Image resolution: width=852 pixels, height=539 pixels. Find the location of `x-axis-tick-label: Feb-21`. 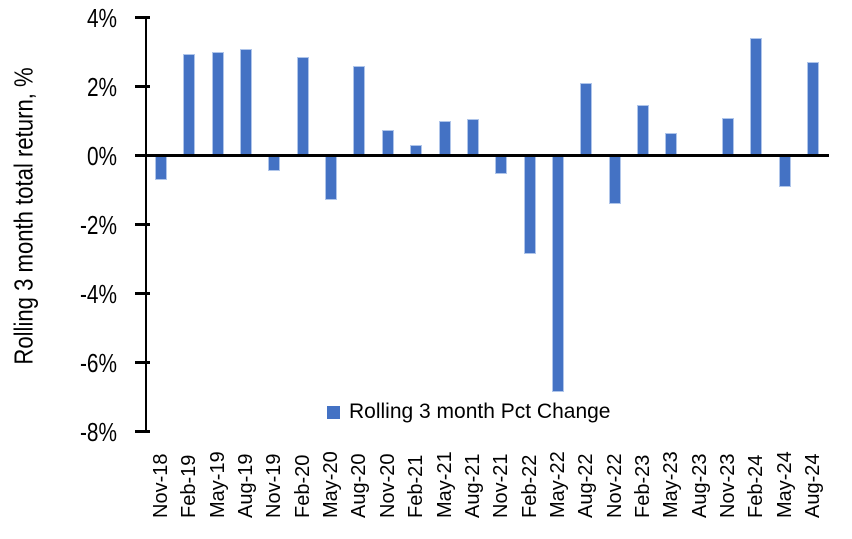

x-axis-tick-label: Feb-21 is located at coordinates (416, 486).